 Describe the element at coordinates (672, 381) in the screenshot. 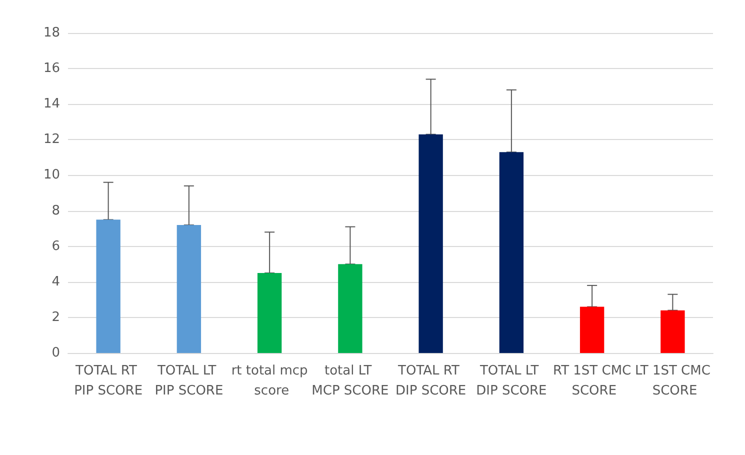

I see `x-tick-label: LT 1ST CMC SCORE` at that location.